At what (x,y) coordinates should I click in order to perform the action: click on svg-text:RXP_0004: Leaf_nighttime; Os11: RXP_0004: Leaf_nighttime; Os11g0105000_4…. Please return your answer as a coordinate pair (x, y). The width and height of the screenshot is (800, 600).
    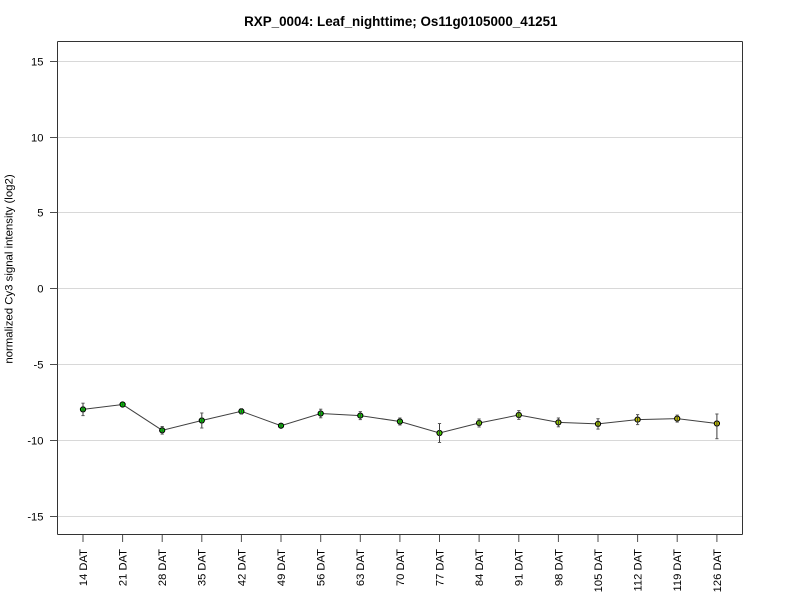
    Looking at the image, I should click on (401, 21).